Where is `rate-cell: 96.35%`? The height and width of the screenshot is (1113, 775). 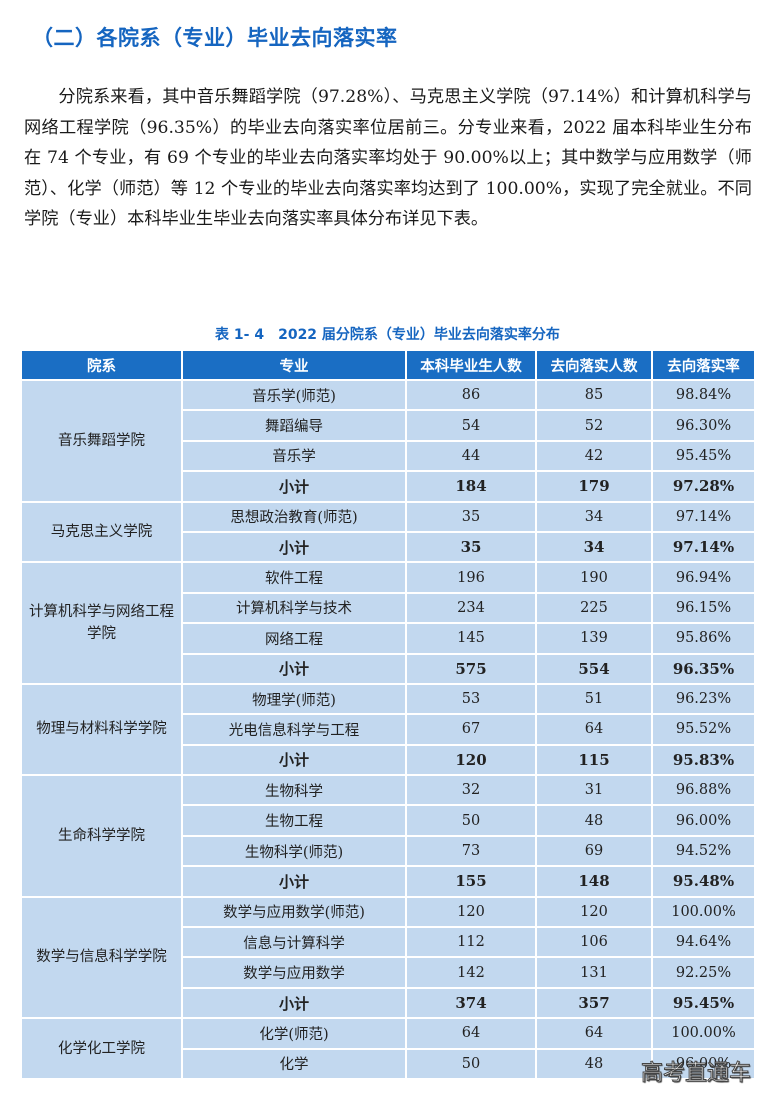
rate-cell: 96.35% is located at coordinates (703, 668).